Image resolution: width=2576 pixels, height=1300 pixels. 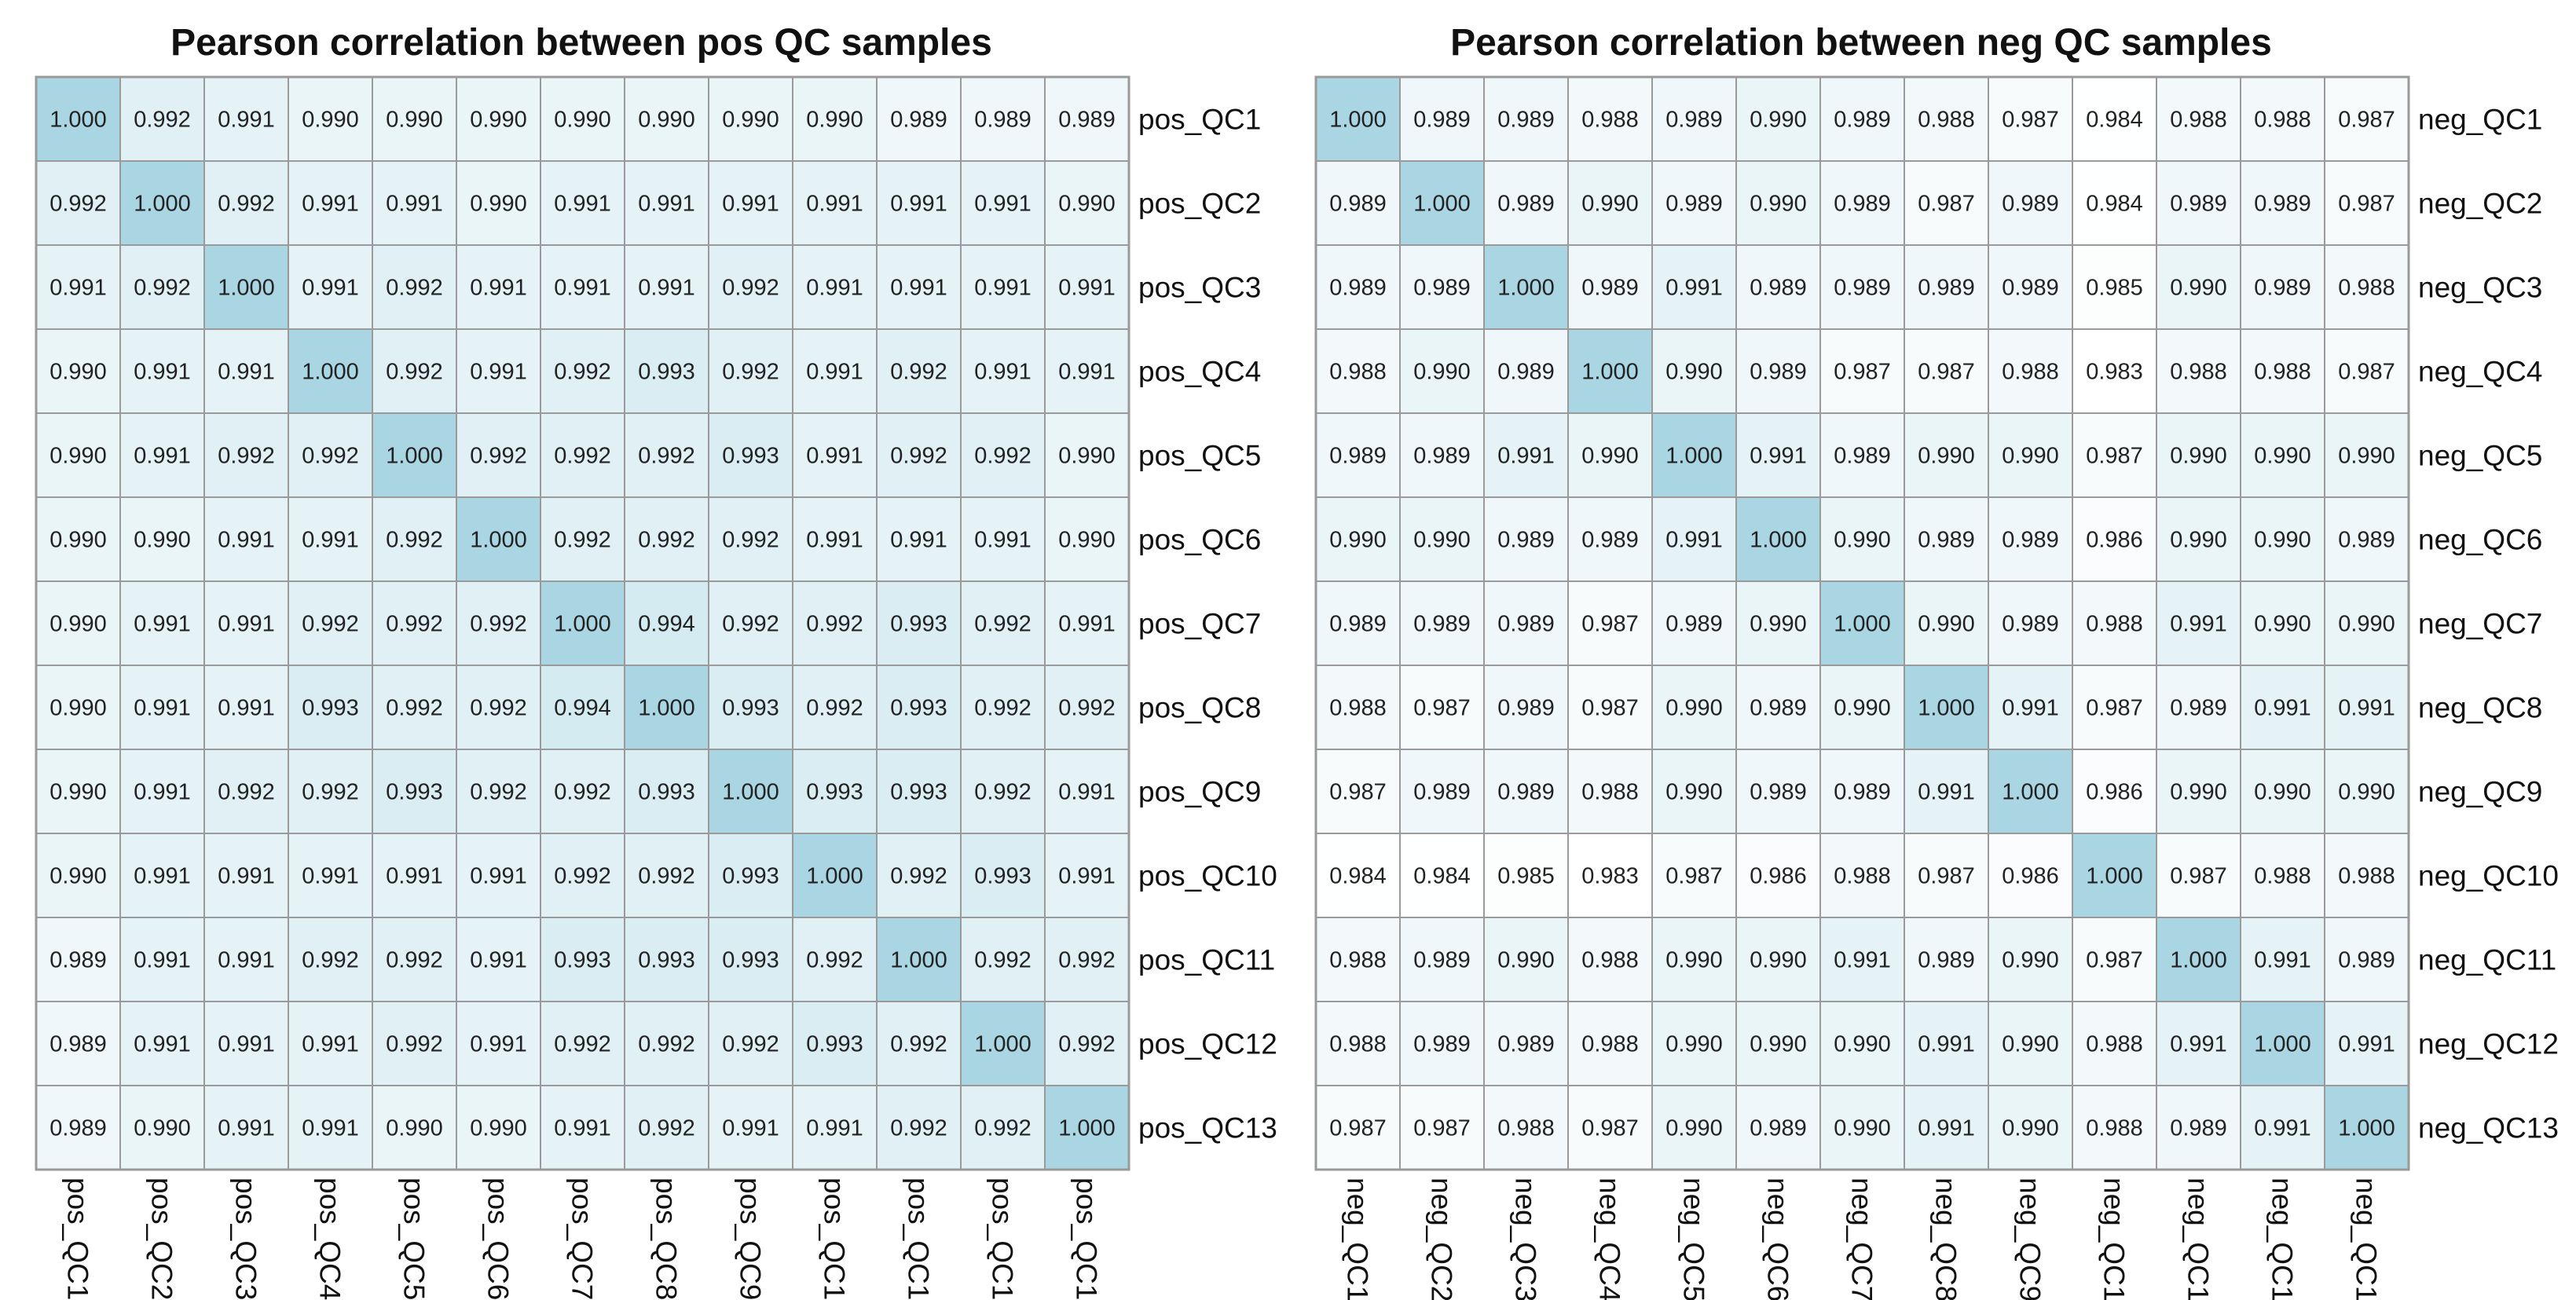 I want to click on row-label: neg_QC12, so click(x=2488, y=1044).